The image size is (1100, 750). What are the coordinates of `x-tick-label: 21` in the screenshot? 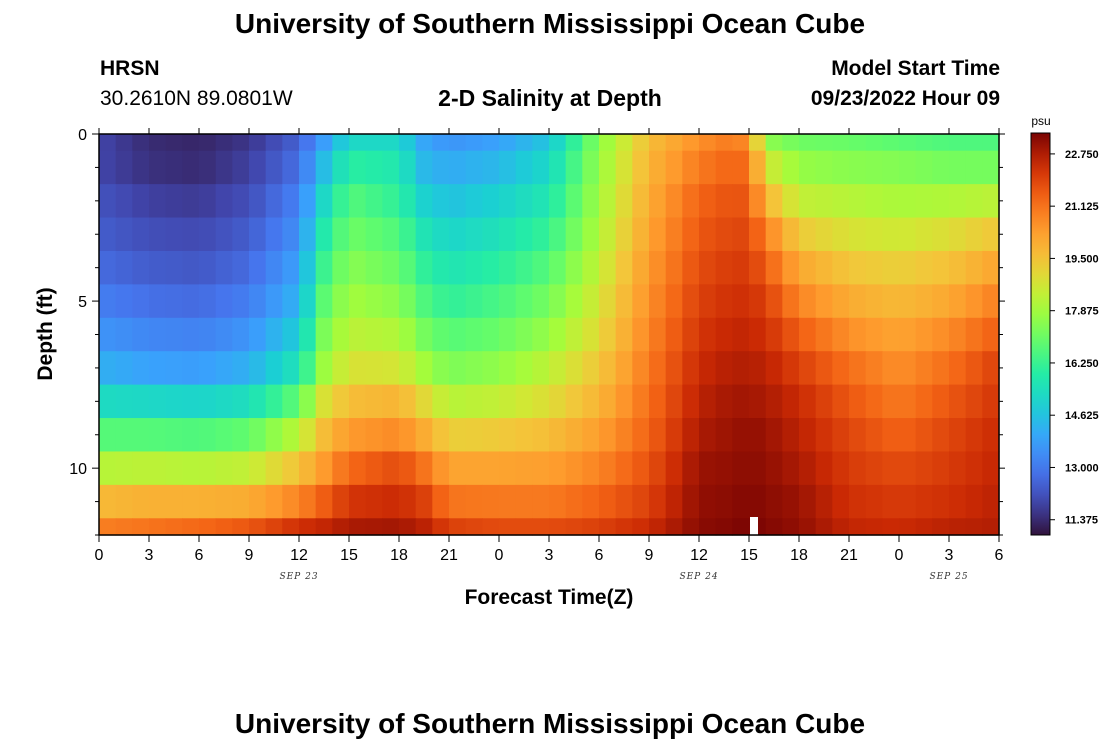 It's located at (849, 555).